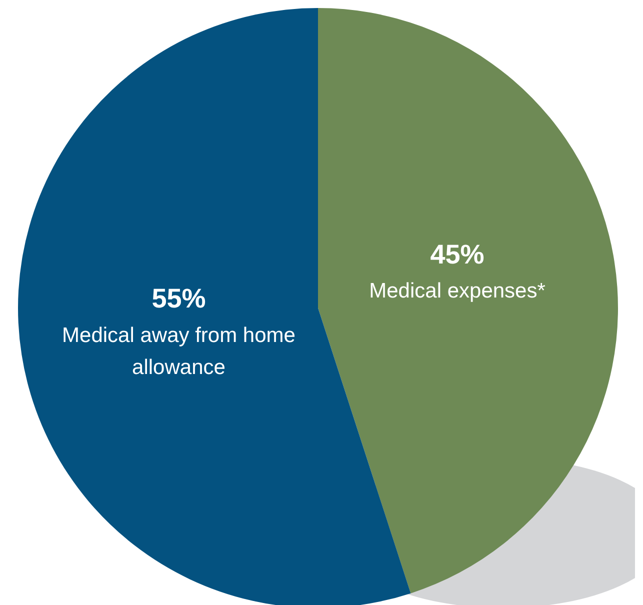  What do you see at coordinates (457, 291) in the screenshot?
I see `slice-label: Medical expenses*` at bounding box center [457, 291].